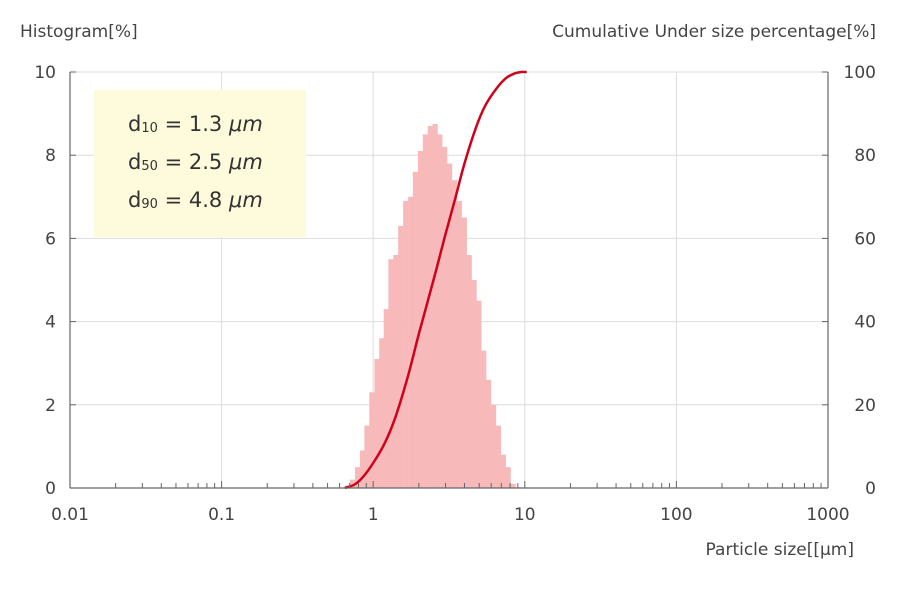 The height and width of the screenshot is (596, 900). Describe the element at coordinates (865, 239) in the screenshot. I see `y-right-tick-label: 60` at that location.